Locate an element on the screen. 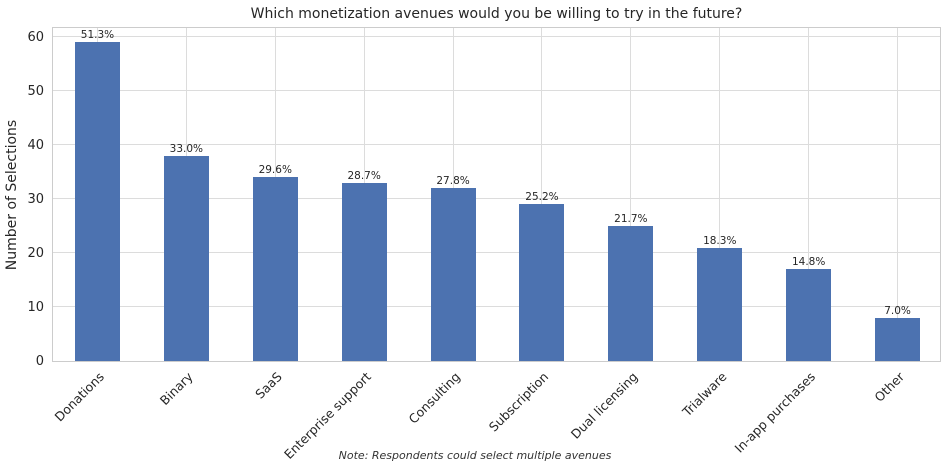 The height and width of the screenshot is (472, 950). bar-value-label-subscription: 25.2% is located at coordinates (542, 197).